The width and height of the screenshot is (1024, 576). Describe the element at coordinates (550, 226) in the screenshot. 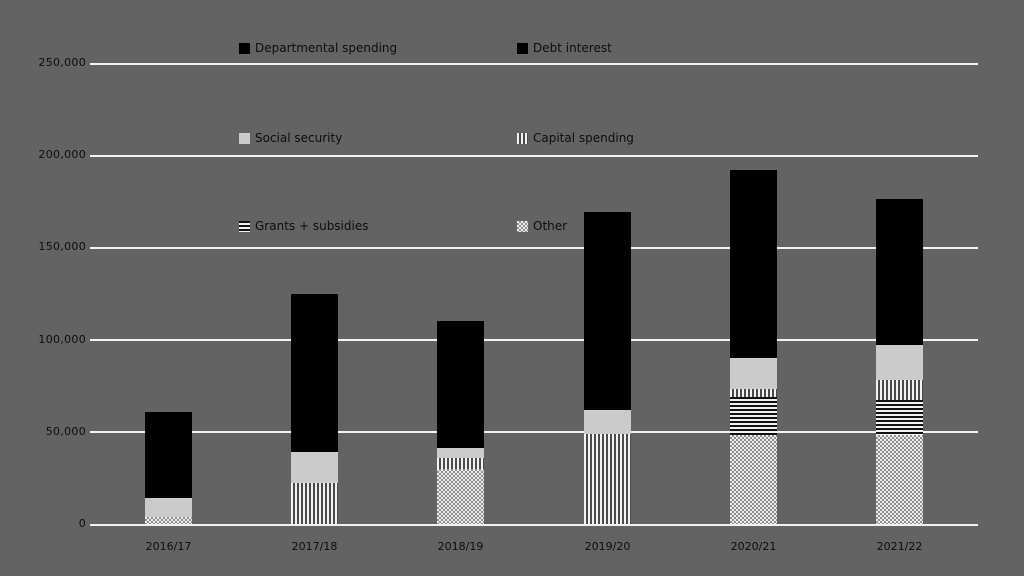

I see `legend-label: Other` at that location.